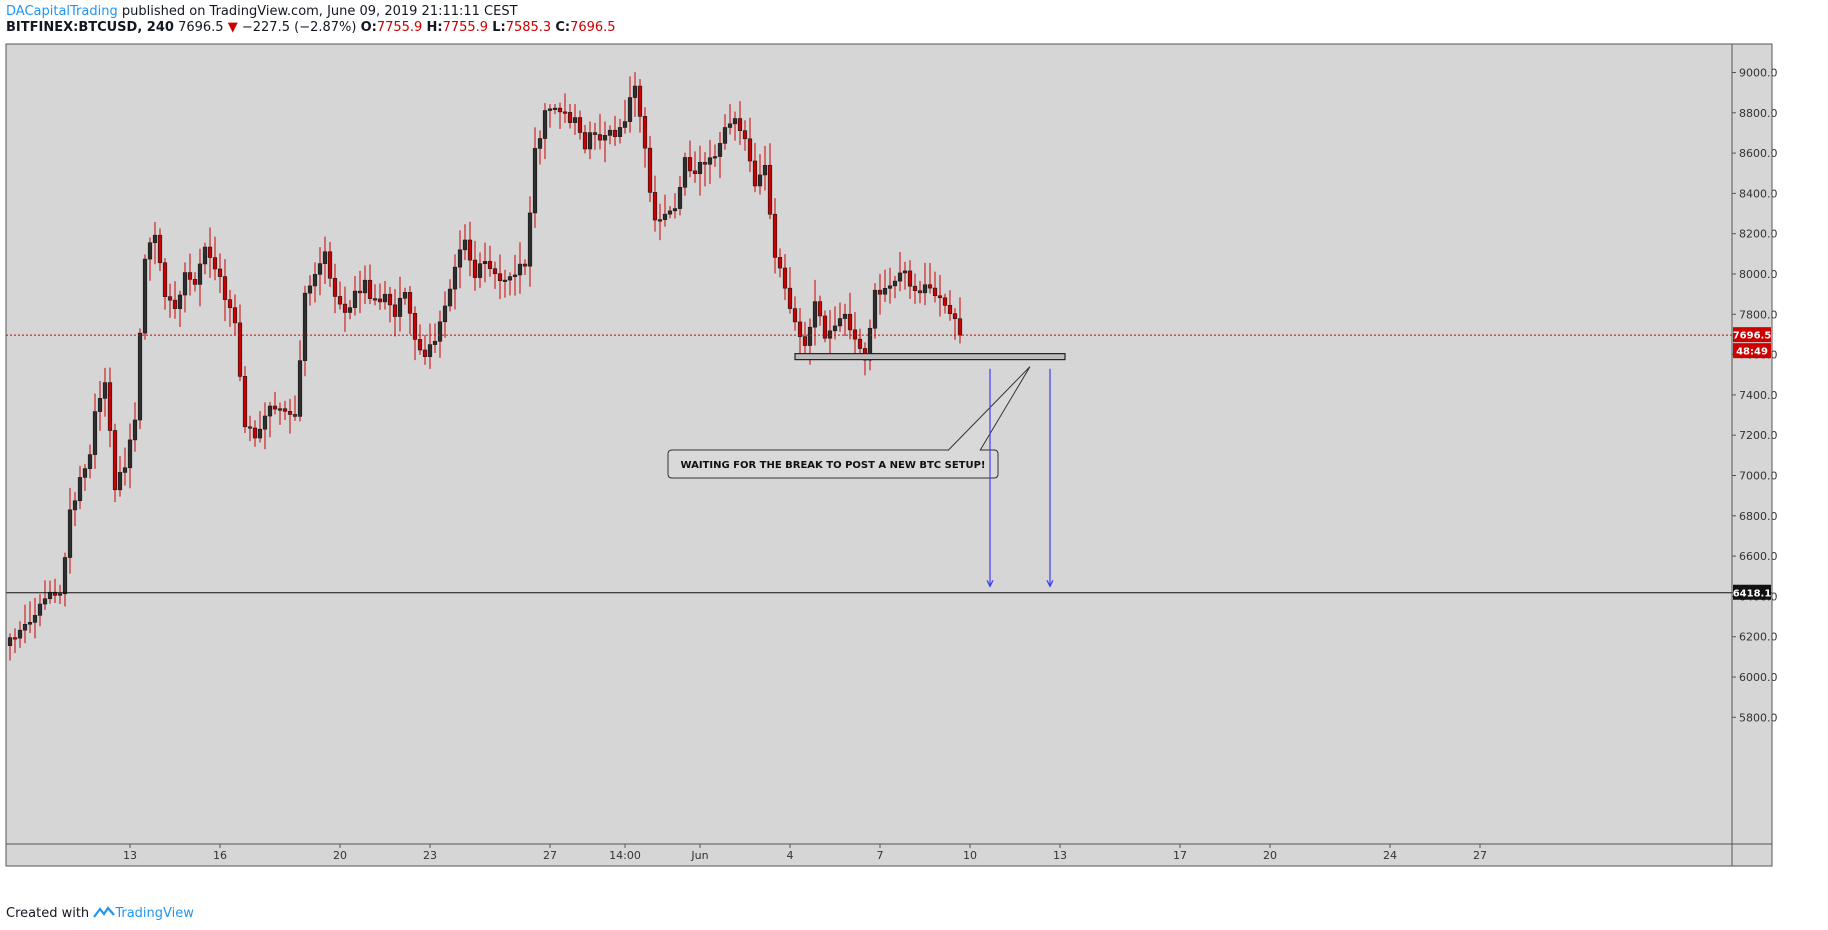 This screenshot has width=1828, height=930. I want to click on level-price-badge, so click(1752, 592).